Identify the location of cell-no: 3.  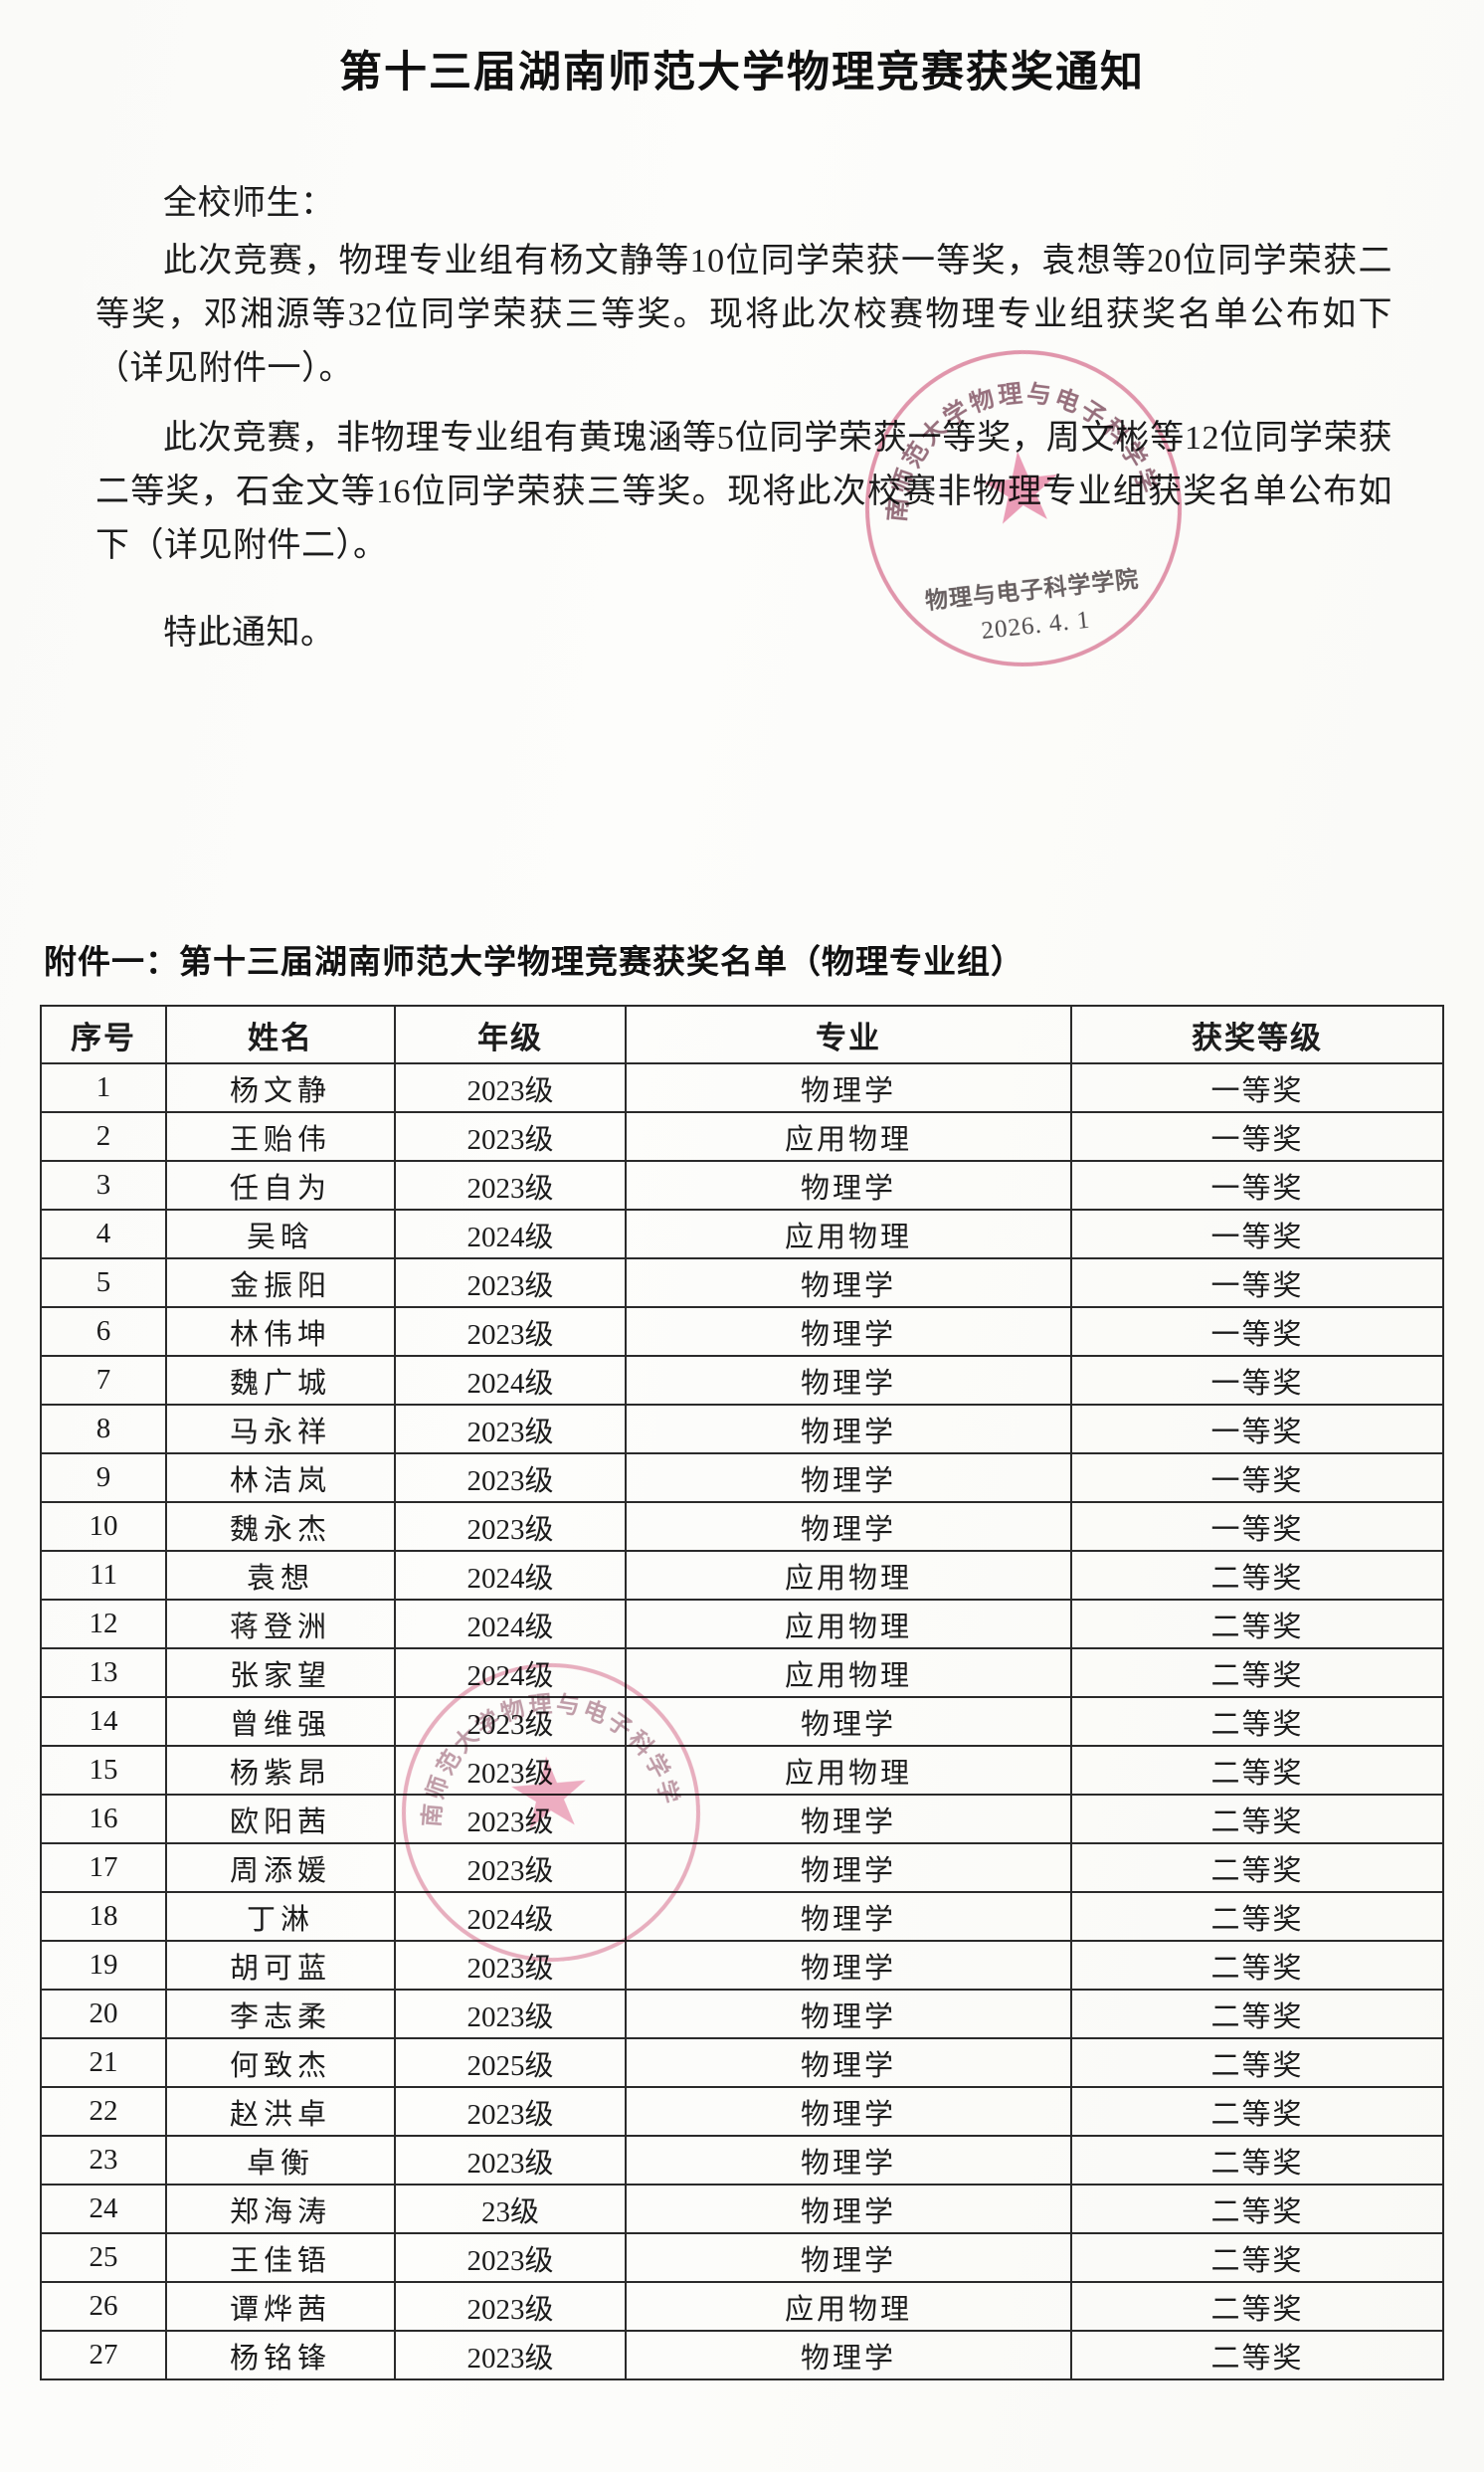
(104, 1185).